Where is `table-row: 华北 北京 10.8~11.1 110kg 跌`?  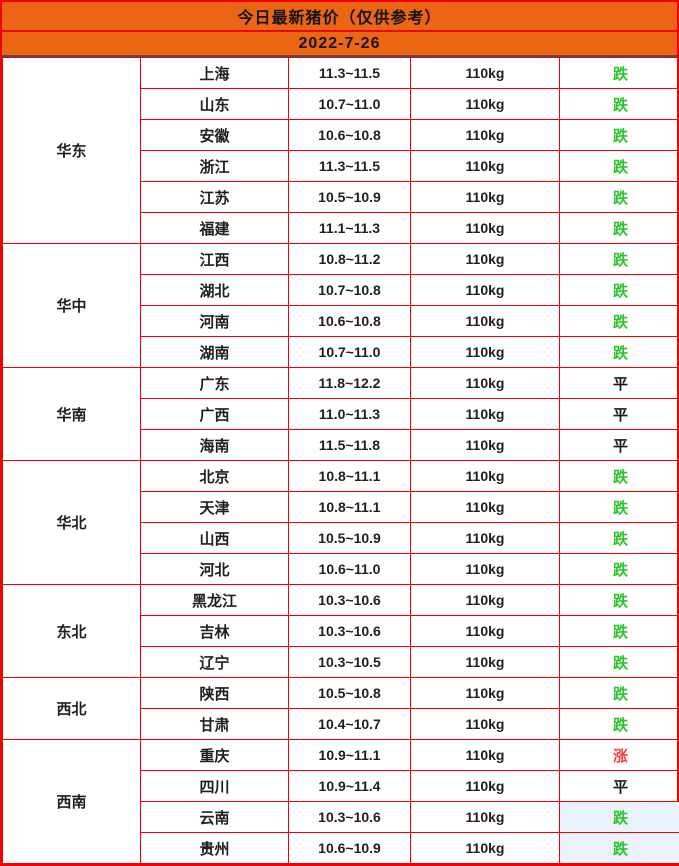
table-row: 华北 北京 10.8~11.1 110kg 跌 is located at coordinates (340, 522).